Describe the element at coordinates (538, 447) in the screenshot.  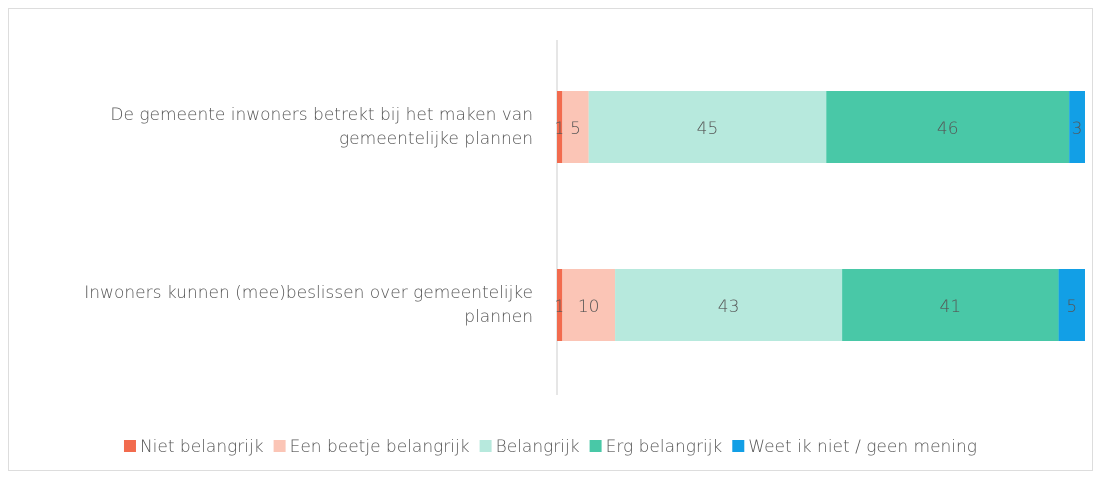
I see `legend-label: Belangrijk` at that location.